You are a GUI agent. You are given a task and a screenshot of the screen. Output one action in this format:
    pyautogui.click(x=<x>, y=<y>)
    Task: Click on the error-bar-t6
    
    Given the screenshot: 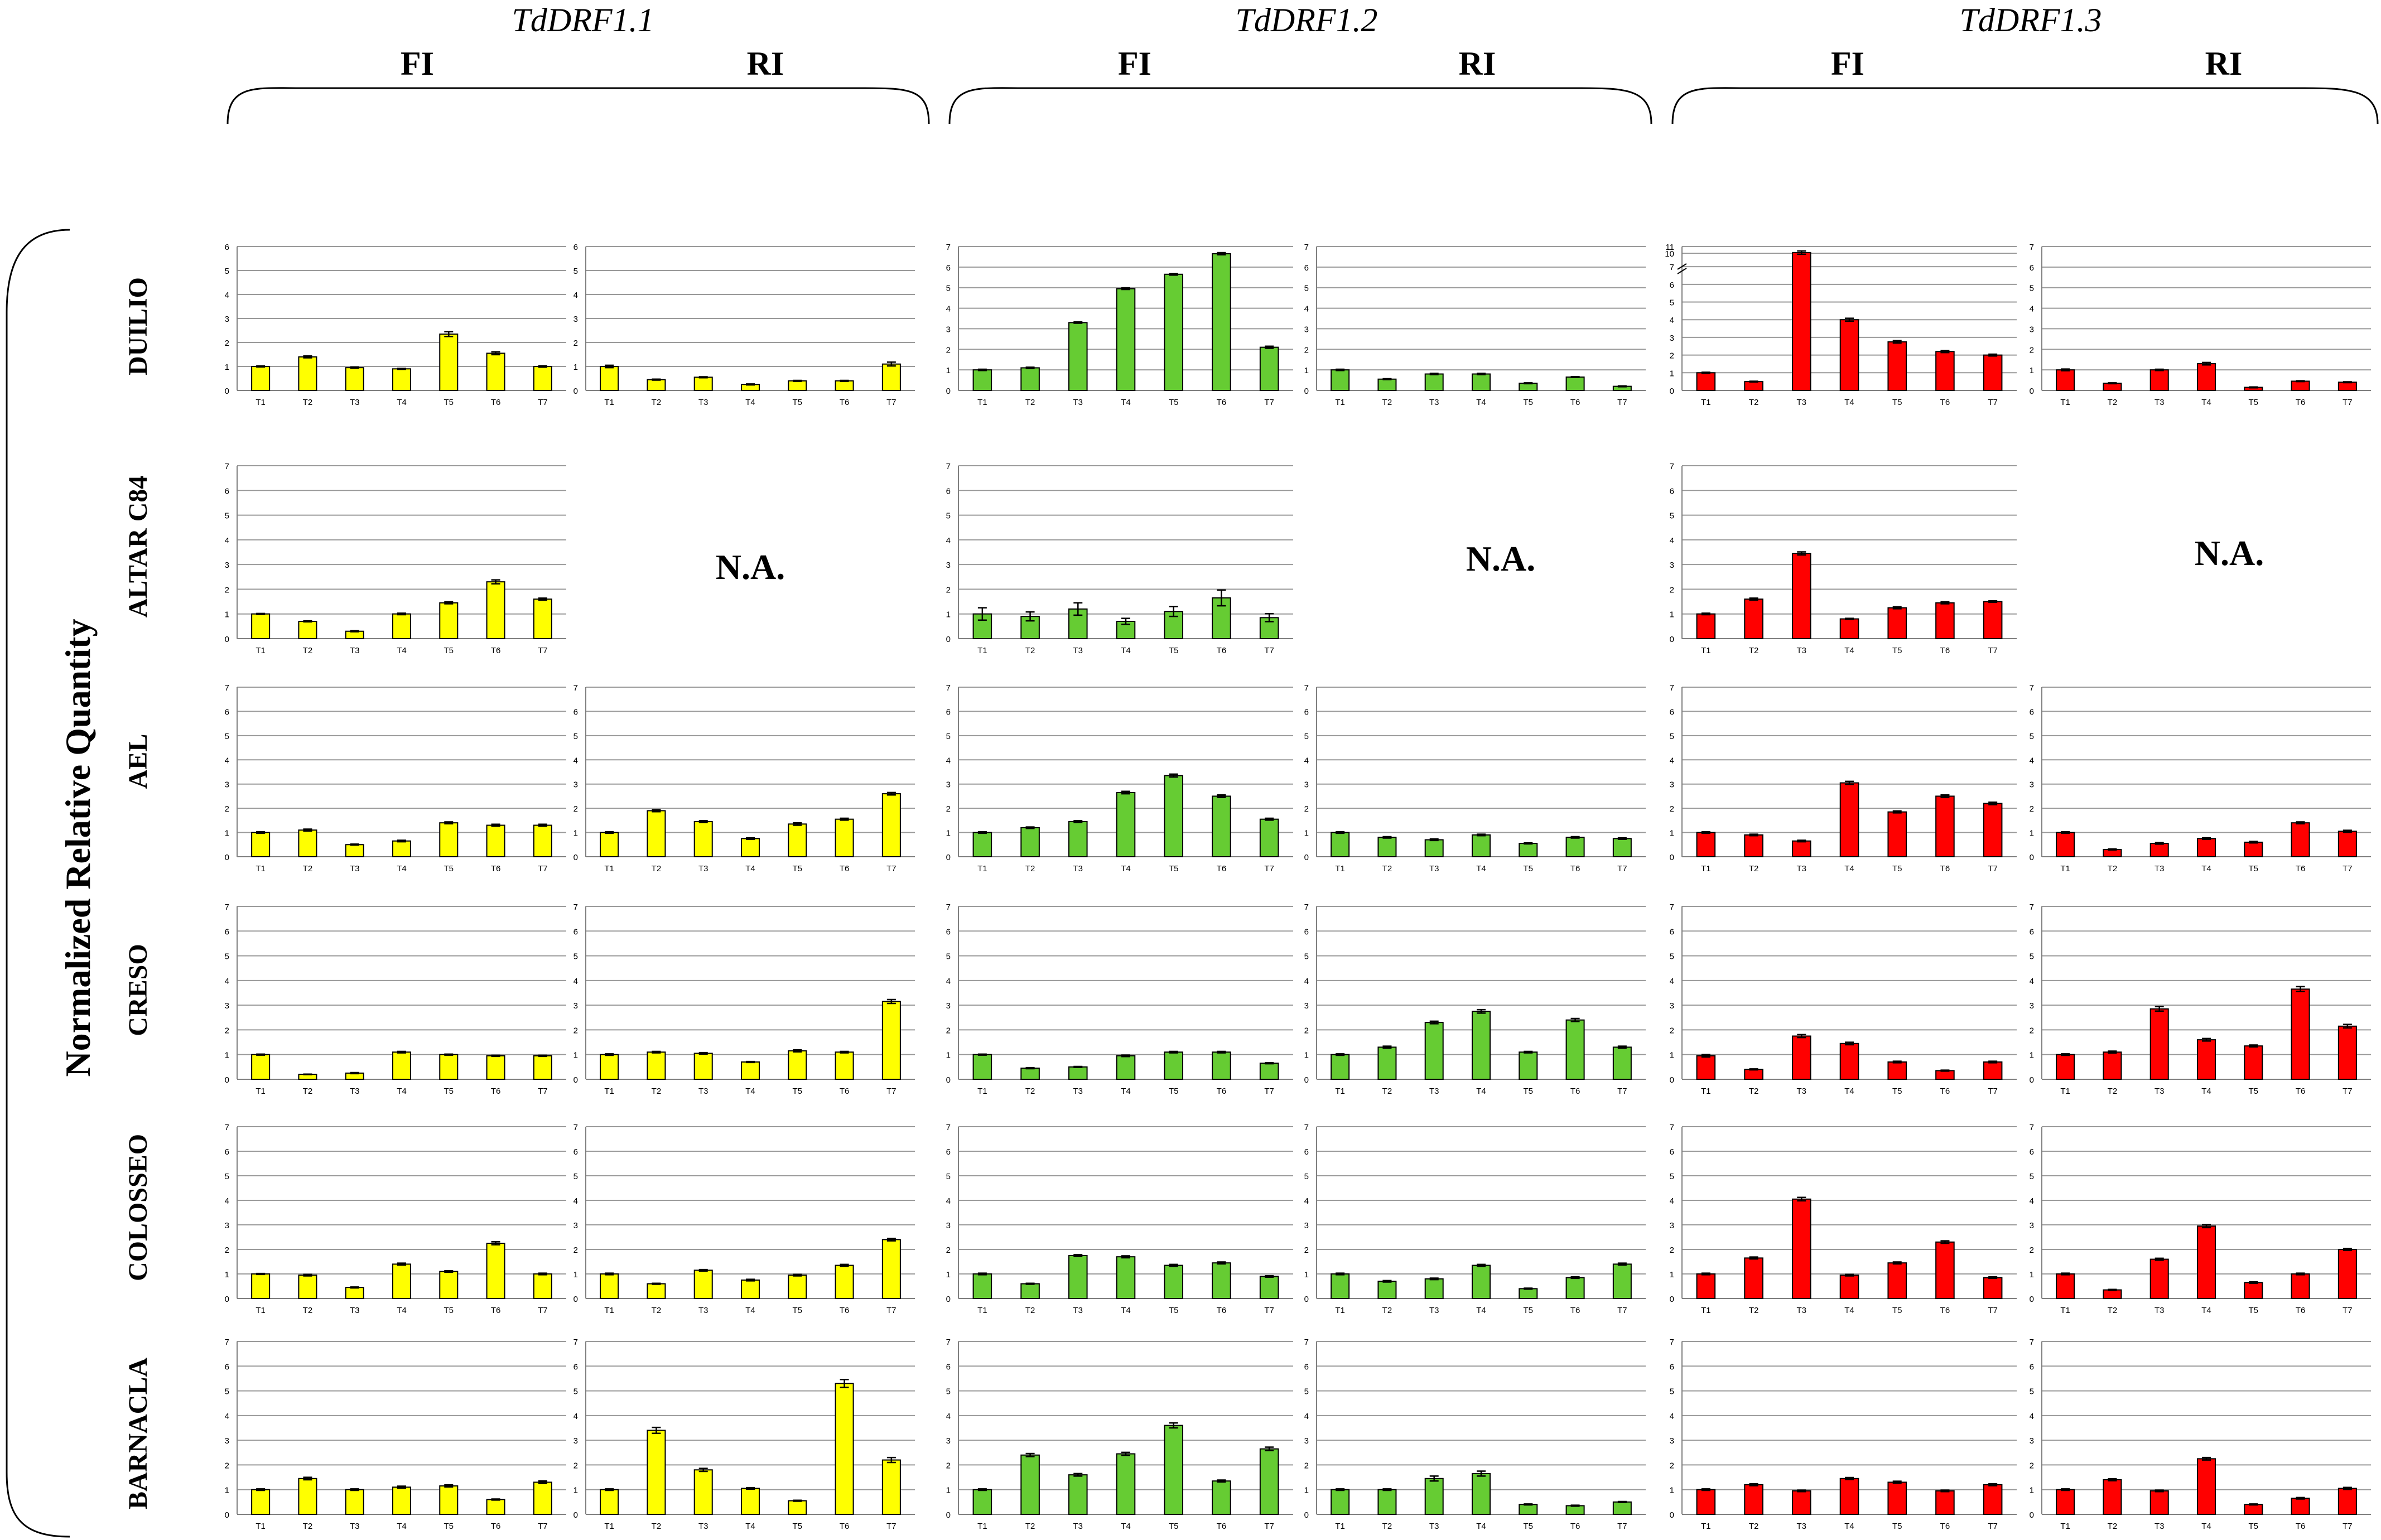 What is the action you would take?
    pyautogui.click(x=2300, y=381)
    